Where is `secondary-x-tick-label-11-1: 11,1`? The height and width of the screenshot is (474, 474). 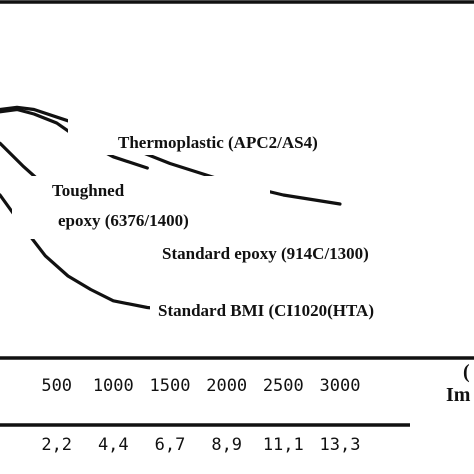 secondary-x-tick-label-11-1: 11,1 is located at coordinates (283, 445).